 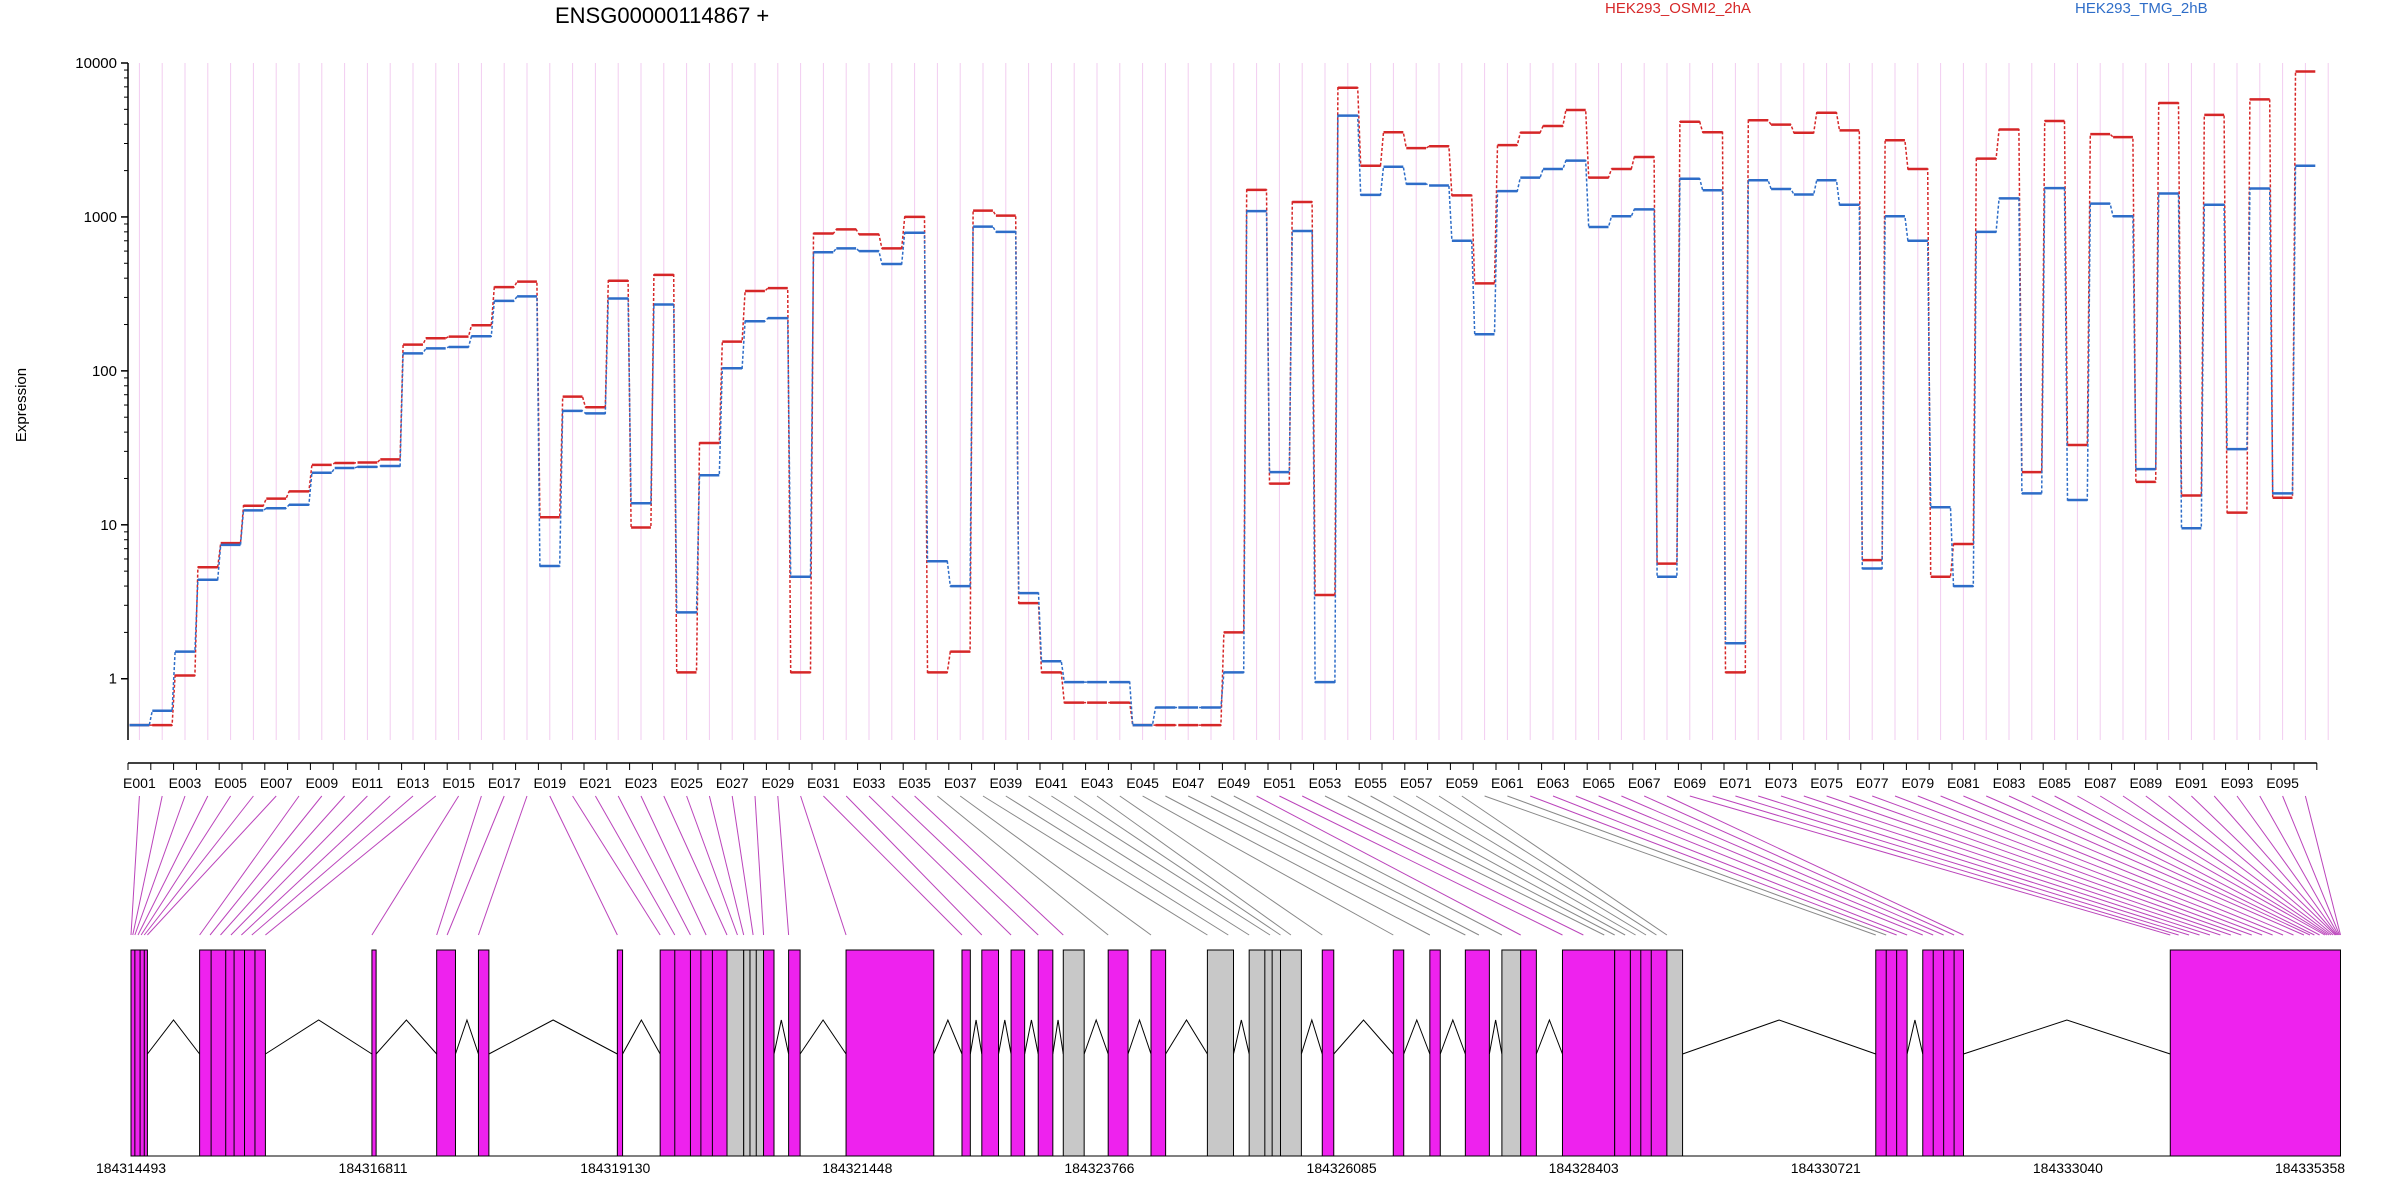 What do you see at coordinates (230, 783) in the screenshot?
I see `exon-id-label: E005` at bounding box center [230, 783].